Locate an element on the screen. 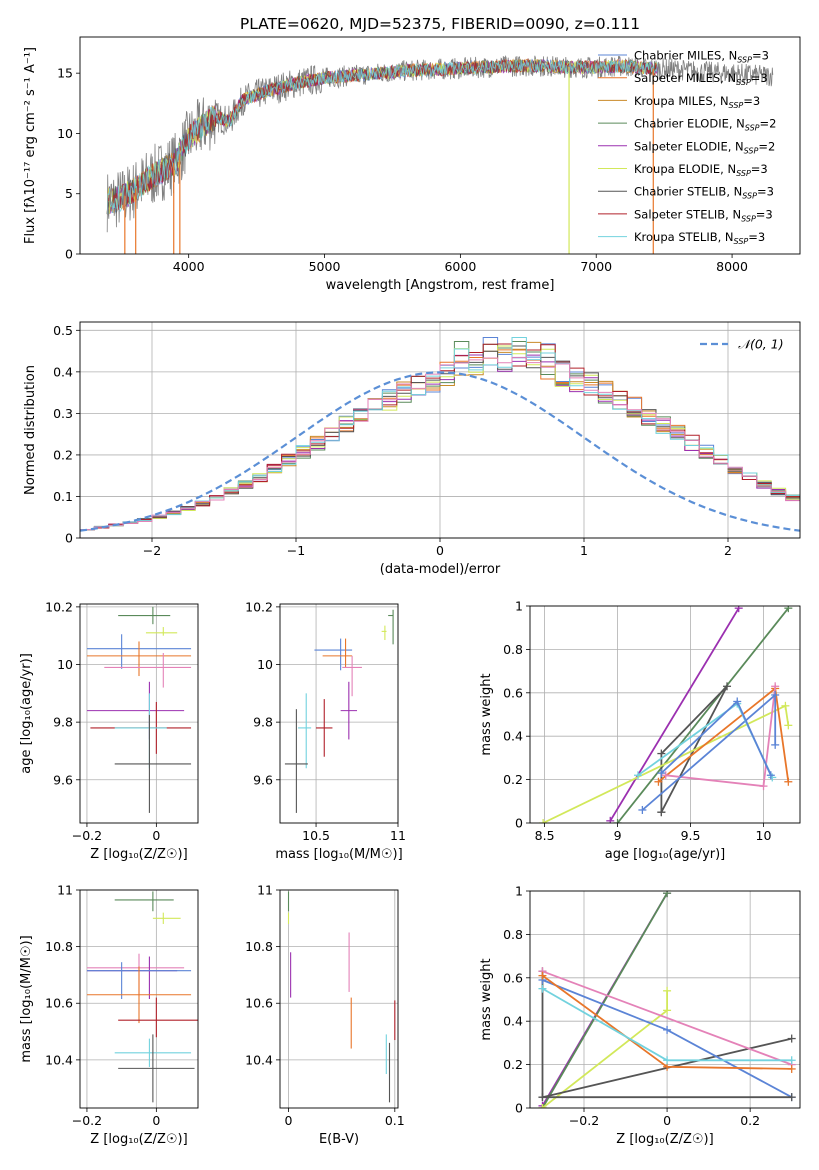 The image size is (819, 1170). legend-entry: Salpeter ELODIE, NSSP=2 is located at coordinates (686, 147).